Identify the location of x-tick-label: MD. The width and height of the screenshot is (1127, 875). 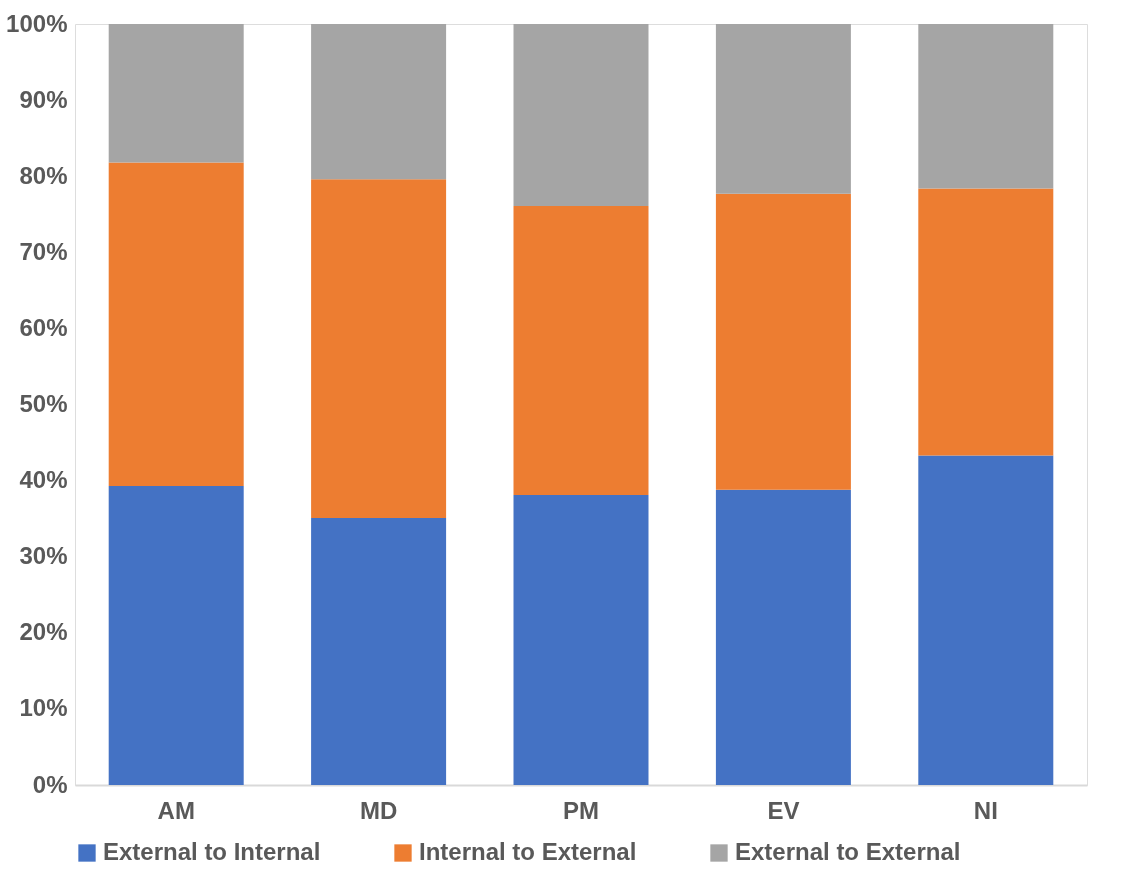
(378, 810).